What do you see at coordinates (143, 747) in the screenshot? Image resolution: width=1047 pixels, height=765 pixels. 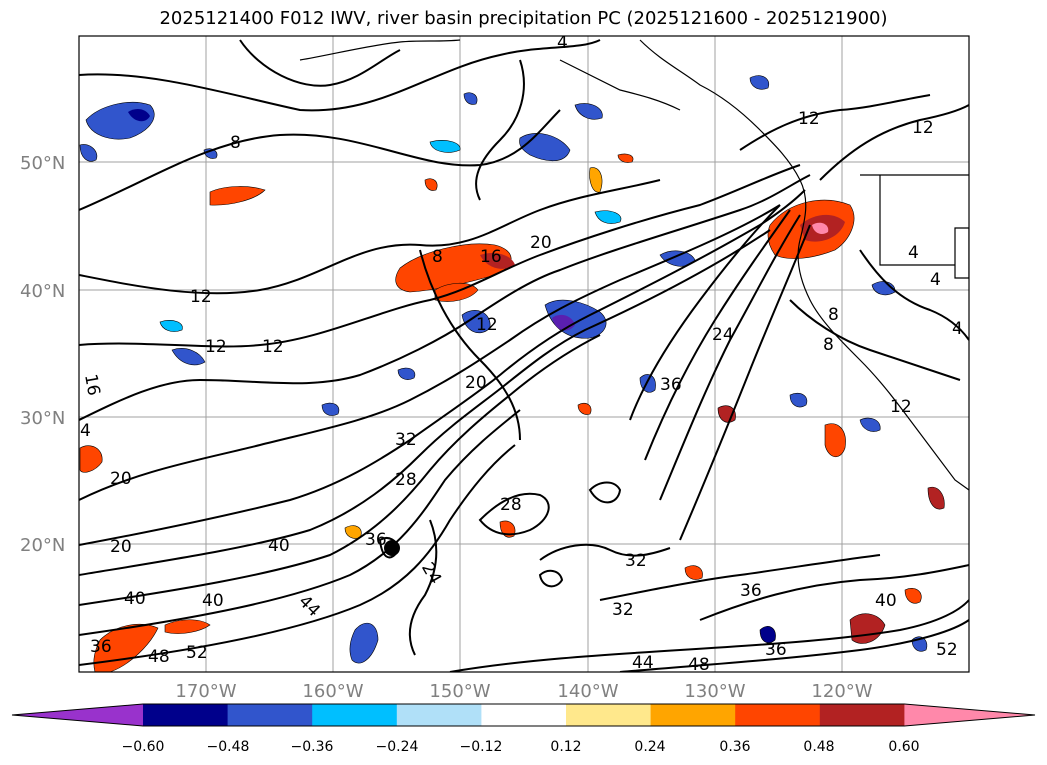 I see `colorbar-tick-label: −0.60` at bounding box center [143, 747].